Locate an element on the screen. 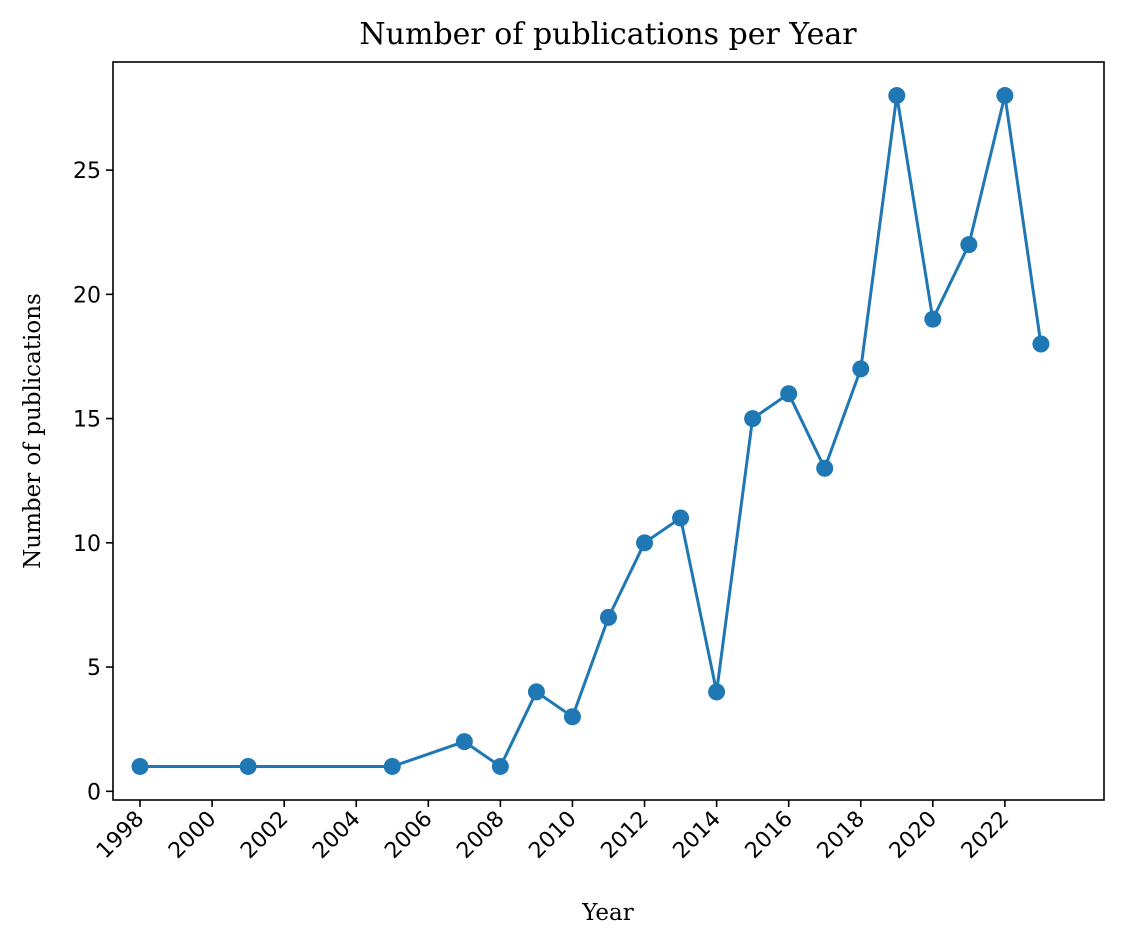  x-tick-label: 2018 is located at coordinates (841, 835).